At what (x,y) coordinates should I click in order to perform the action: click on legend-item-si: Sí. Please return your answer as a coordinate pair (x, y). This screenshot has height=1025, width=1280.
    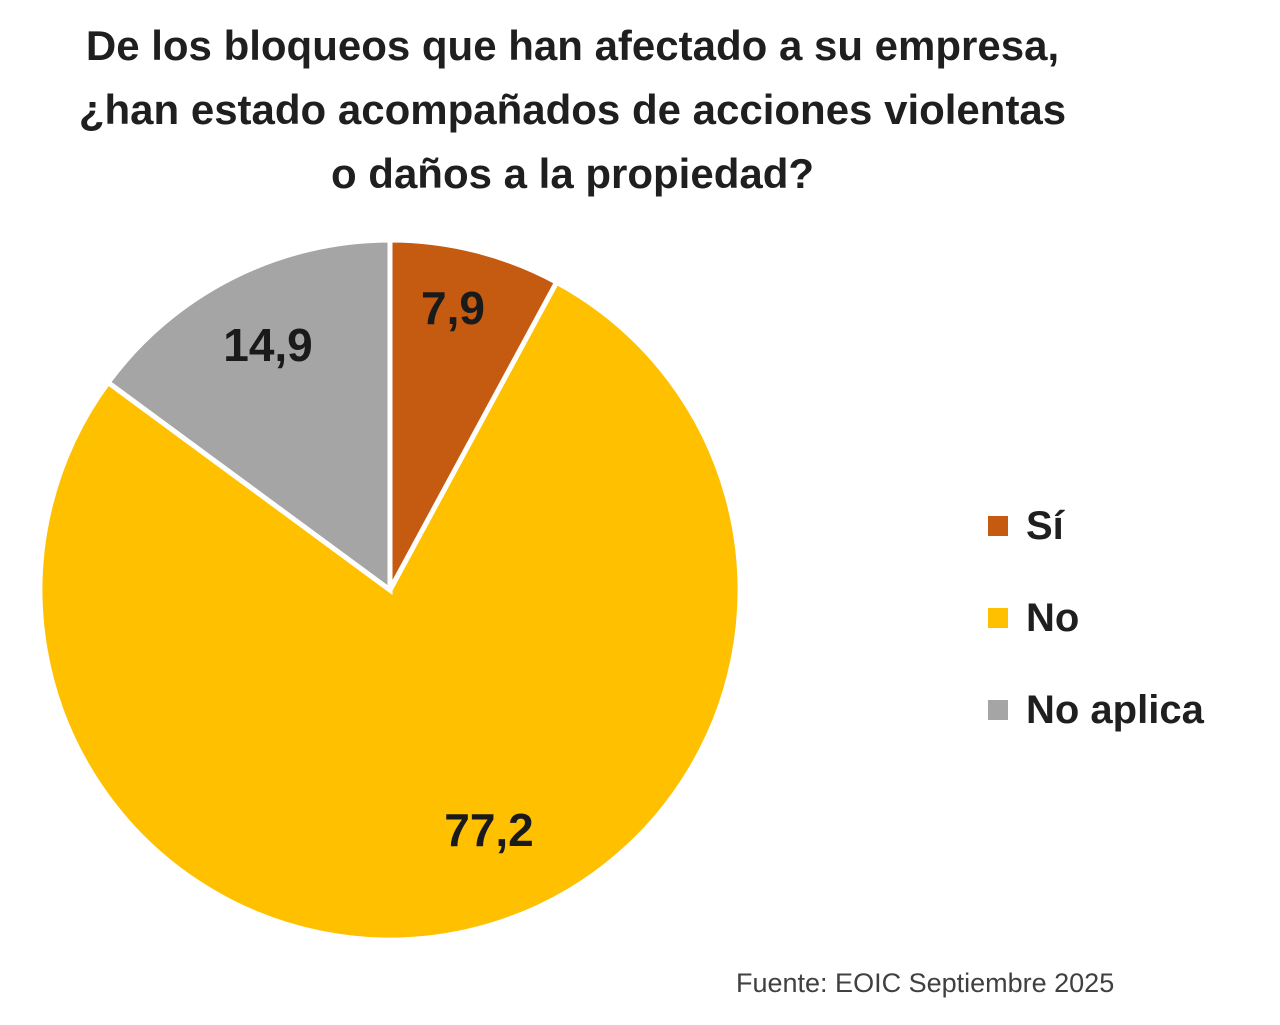
    Looking at the image, I should click on (1096, 526).